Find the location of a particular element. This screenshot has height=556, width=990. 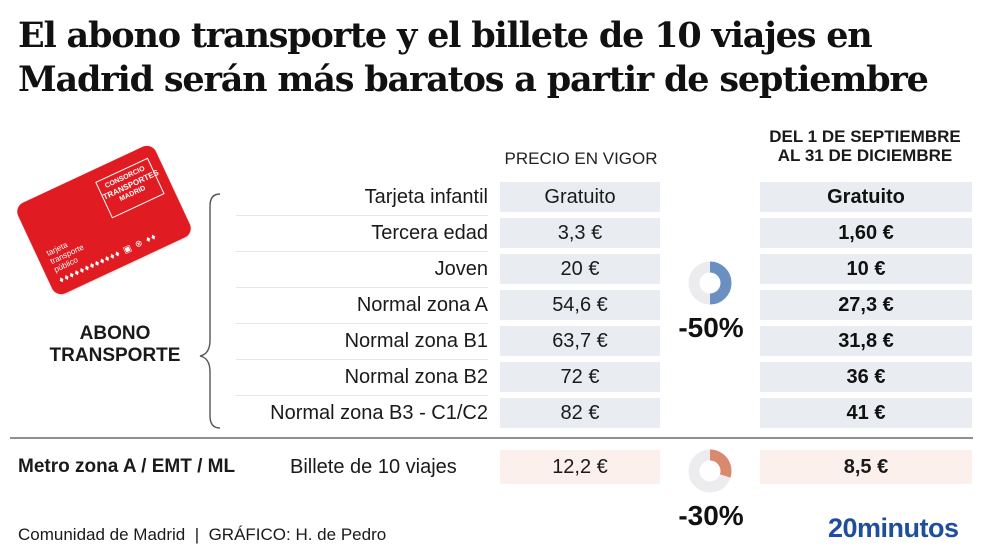

new-price-cell: 41 € is located at coordinates (866, 413).